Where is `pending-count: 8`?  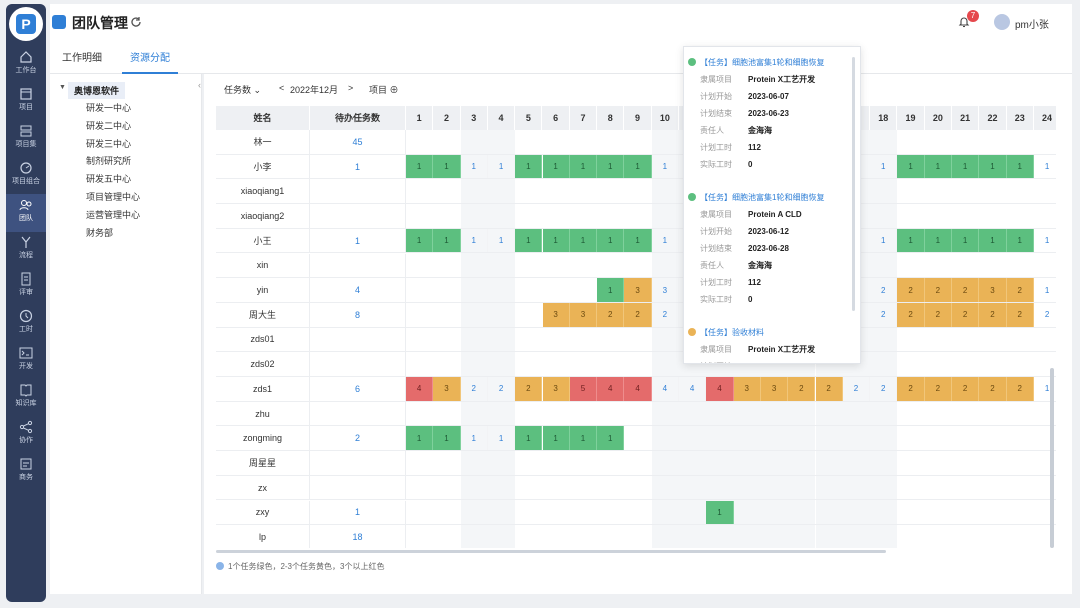 pending-count: 8 is located at coordinates (358, 314).